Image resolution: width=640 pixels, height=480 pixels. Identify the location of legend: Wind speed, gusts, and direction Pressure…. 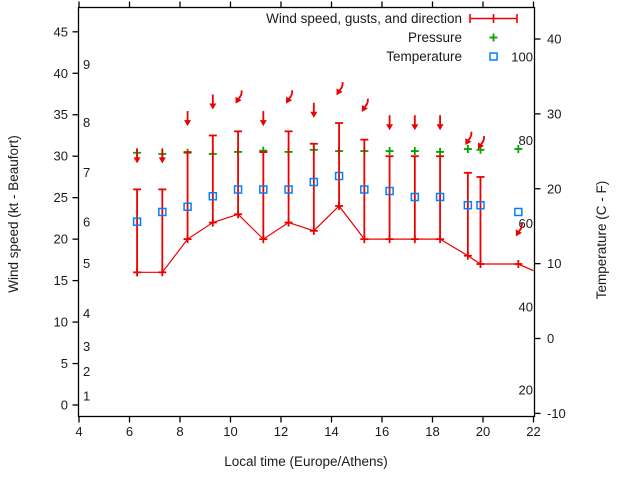
(392, 37).